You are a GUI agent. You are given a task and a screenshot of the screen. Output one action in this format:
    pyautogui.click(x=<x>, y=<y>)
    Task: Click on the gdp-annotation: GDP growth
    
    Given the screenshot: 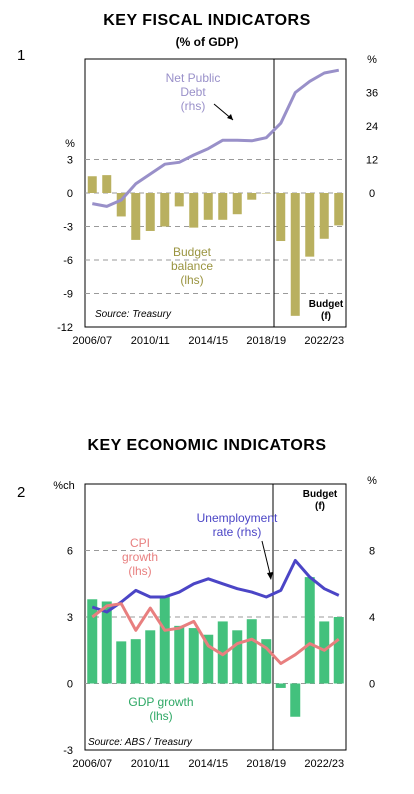 What is the action you would take?
    pyautogui.click(x=160, y=702)
    